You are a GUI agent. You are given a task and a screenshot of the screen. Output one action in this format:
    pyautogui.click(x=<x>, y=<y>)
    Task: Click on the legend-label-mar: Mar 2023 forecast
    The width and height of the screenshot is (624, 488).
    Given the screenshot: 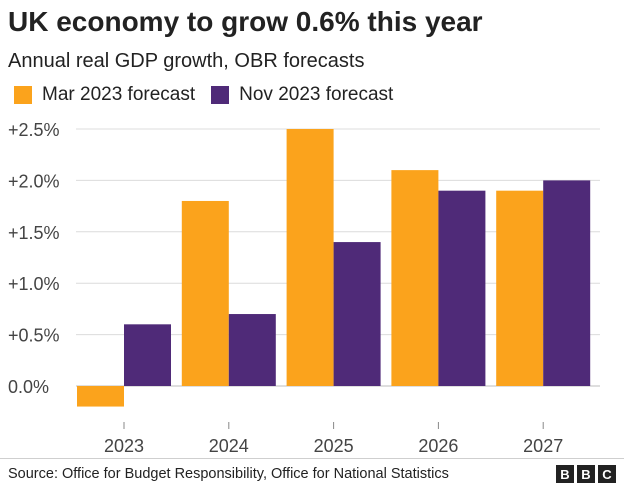 What is the action you would take?
    pyautogui.click(x=119, y=94)
    